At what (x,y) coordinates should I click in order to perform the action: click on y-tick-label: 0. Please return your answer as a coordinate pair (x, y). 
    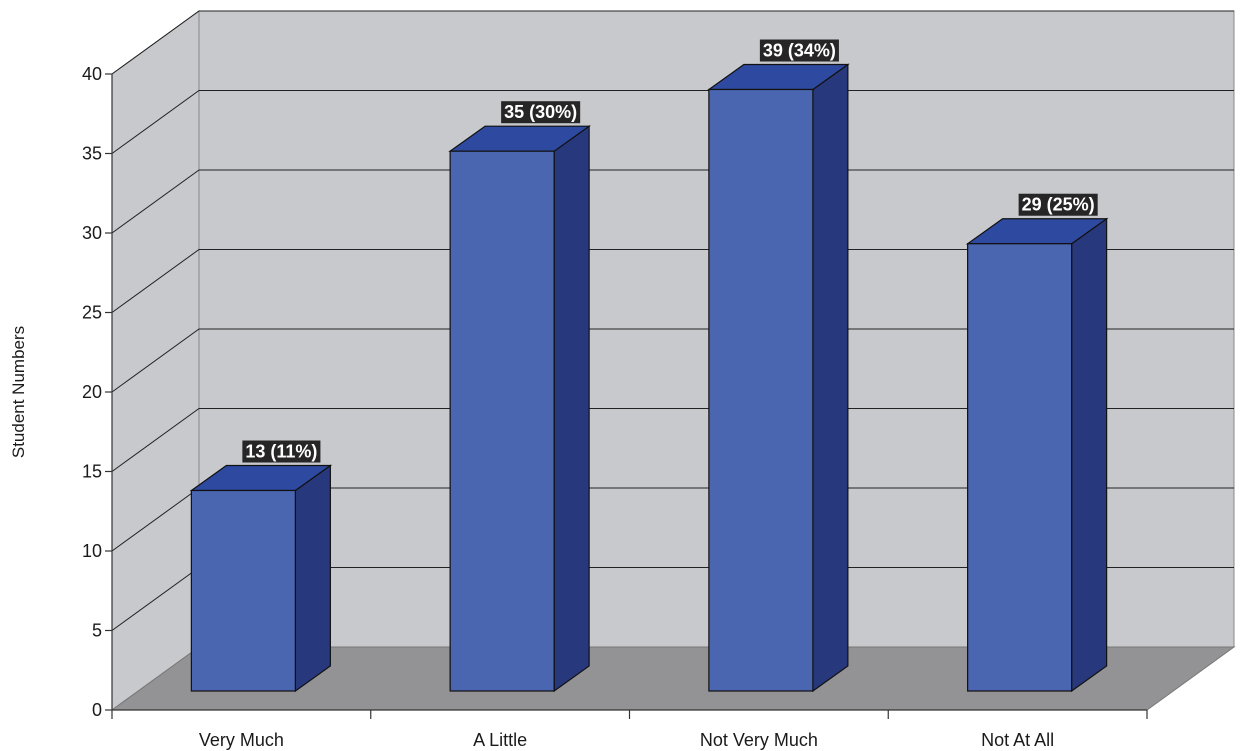
    Looking at the image, I should click on (97, 710).